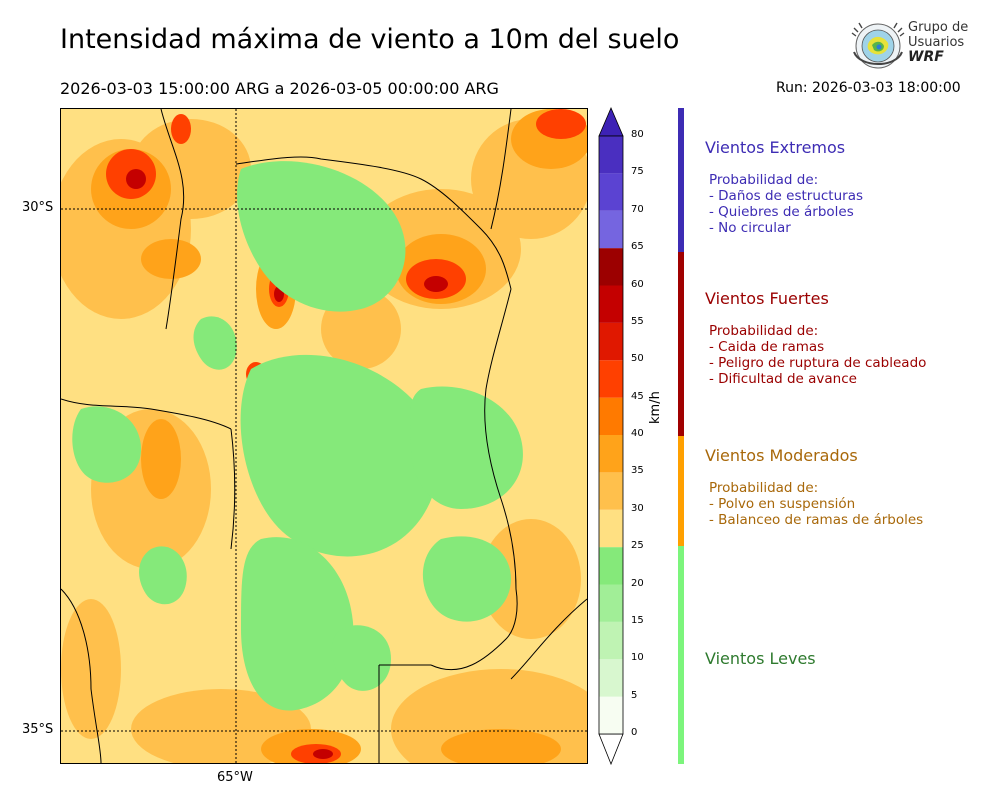 Image resolution: width=1000 pixels, height=800 pixels. I want to click on category-bar-fuertes, so click(681, 344).